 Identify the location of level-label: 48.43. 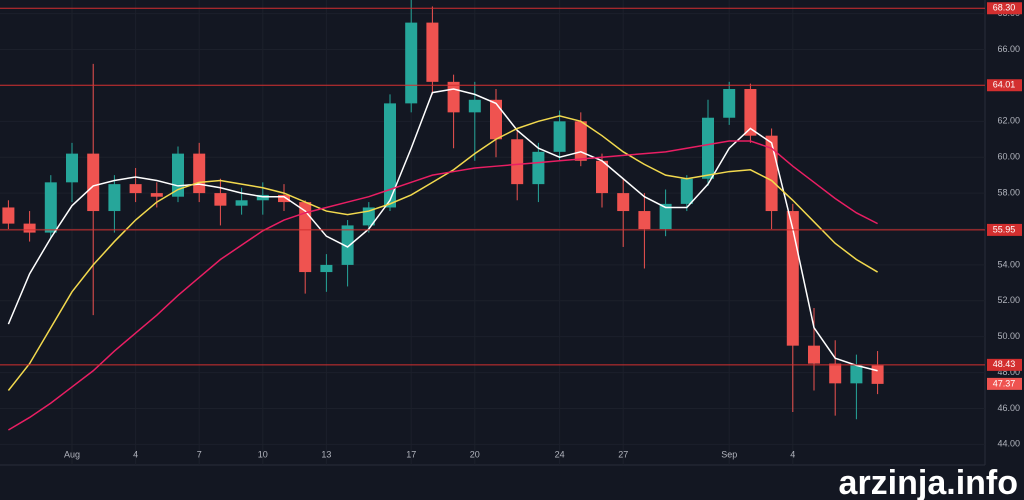
(1004, 364).